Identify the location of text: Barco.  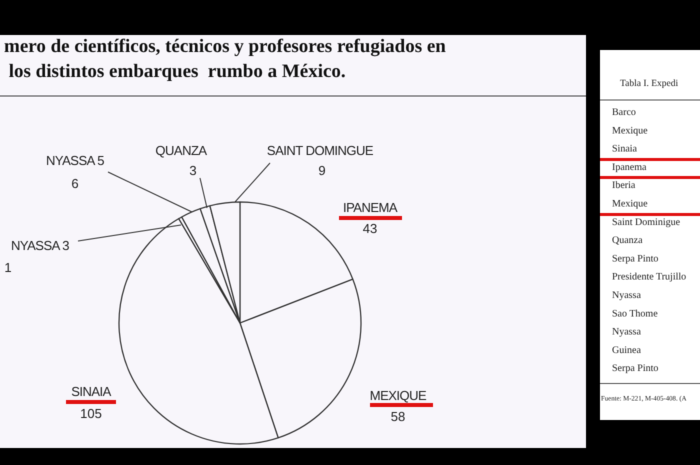
(624, 112).